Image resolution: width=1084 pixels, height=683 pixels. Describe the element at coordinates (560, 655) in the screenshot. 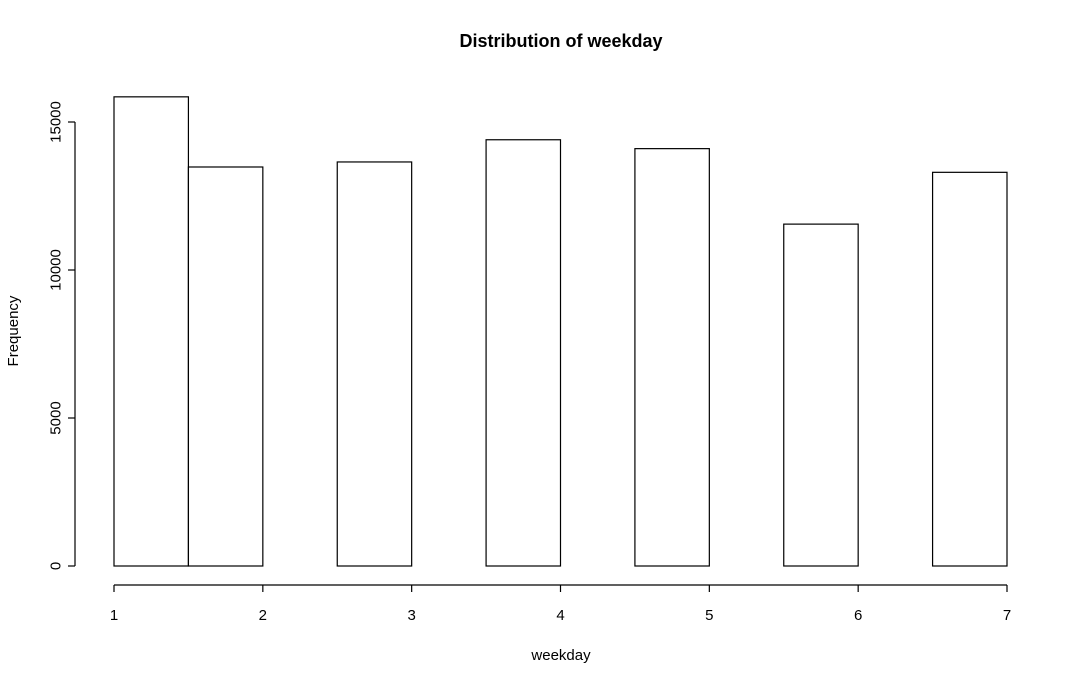

I see `x-axis-label: weekday` at that location.